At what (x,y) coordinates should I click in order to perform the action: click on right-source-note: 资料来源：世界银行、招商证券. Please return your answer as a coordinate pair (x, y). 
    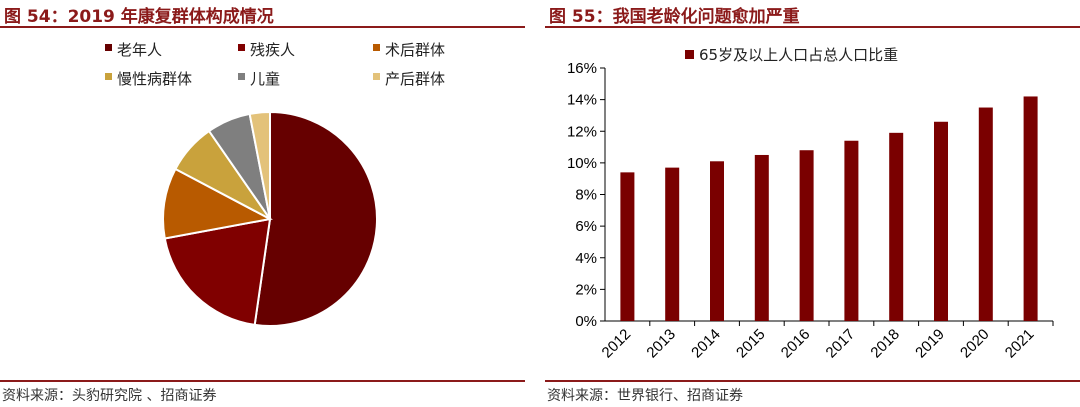
    Looking at the image, I should click on (645, 396).